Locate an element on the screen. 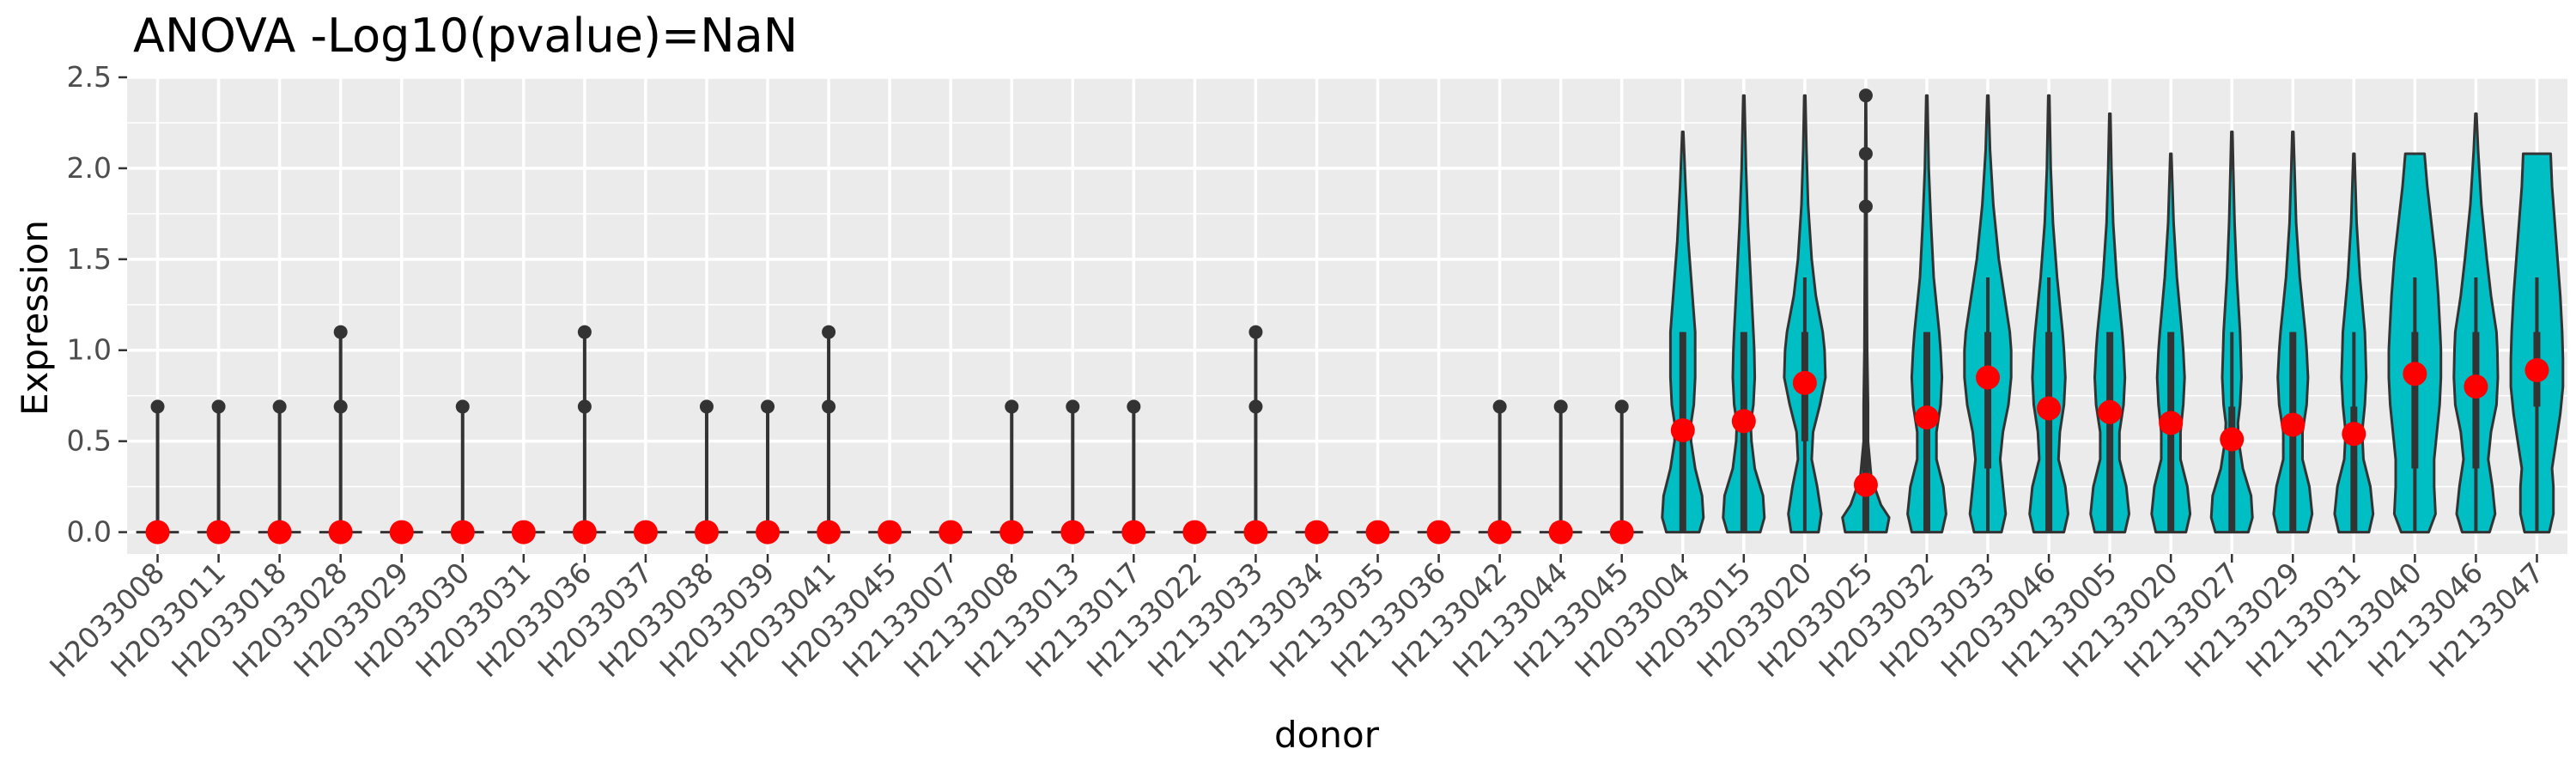  y-tick-label: 2.0 is located at coordinates (90, 168).